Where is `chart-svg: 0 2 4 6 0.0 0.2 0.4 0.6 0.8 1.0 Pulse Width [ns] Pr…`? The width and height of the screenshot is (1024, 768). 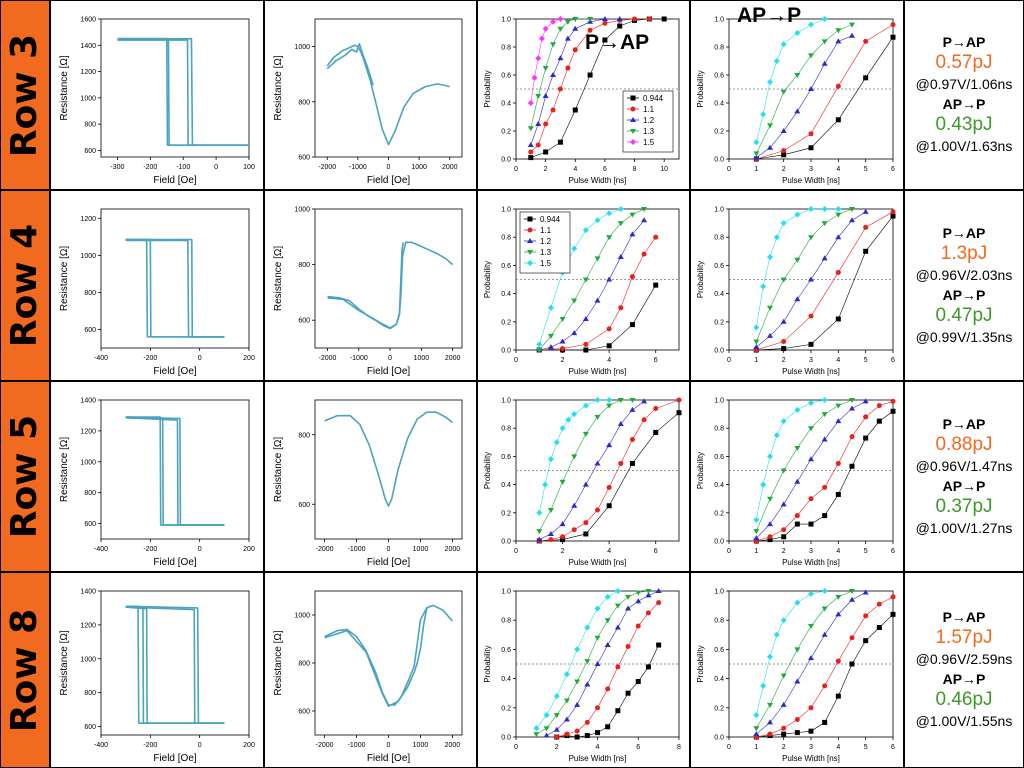 chart-svg: 0 2 4 6 0.0 0.2 0.4 0.6 0.8 1.0 Pulse Width [ns] Pr… is located at coordinates (581, 291).